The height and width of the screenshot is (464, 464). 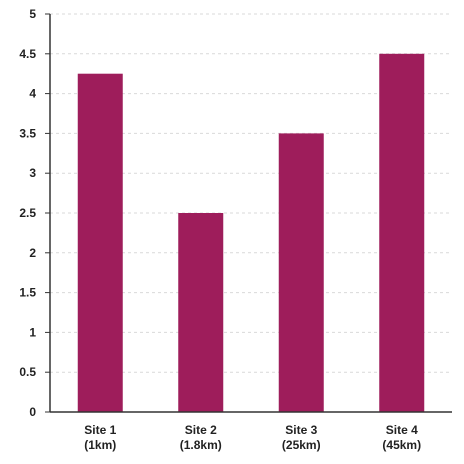 What do you see at coordinates (32, 412) in the screenshot?
I see `y-tick-label: 0` at bounding box center [32, 412].